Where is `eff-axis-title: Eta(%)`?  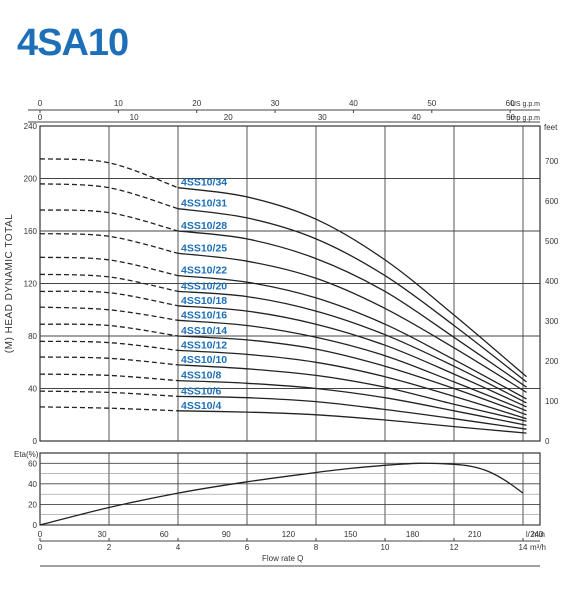
eff-axis-title: Eta(%) is located at coordinates (26, 454).